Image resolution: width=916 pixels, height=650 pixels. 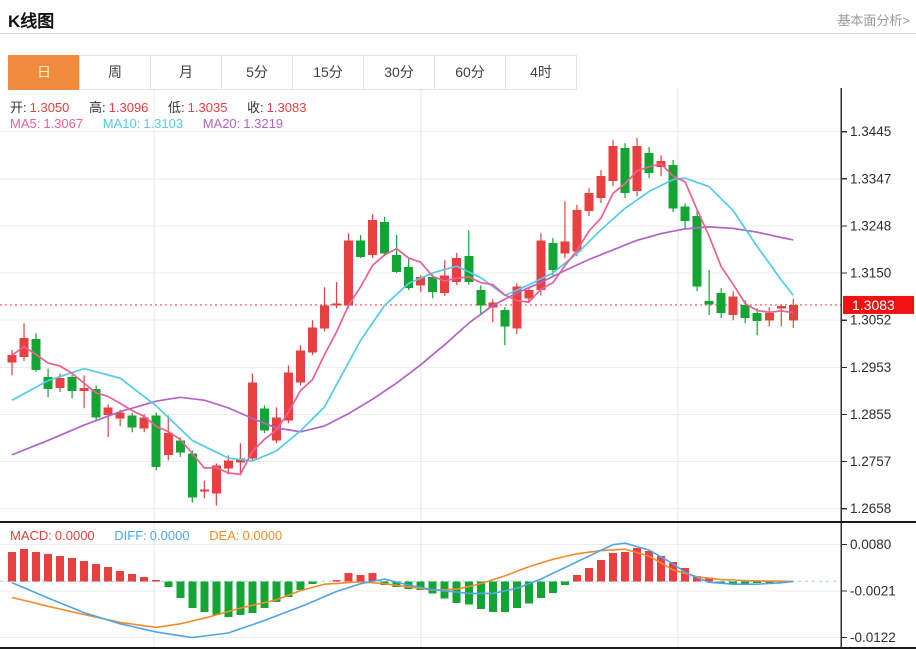 What do you see at coordinates (870, 508) in the screenshot?
I see `main-axis-tick: 1.2658` at bounding box center [870, 508].